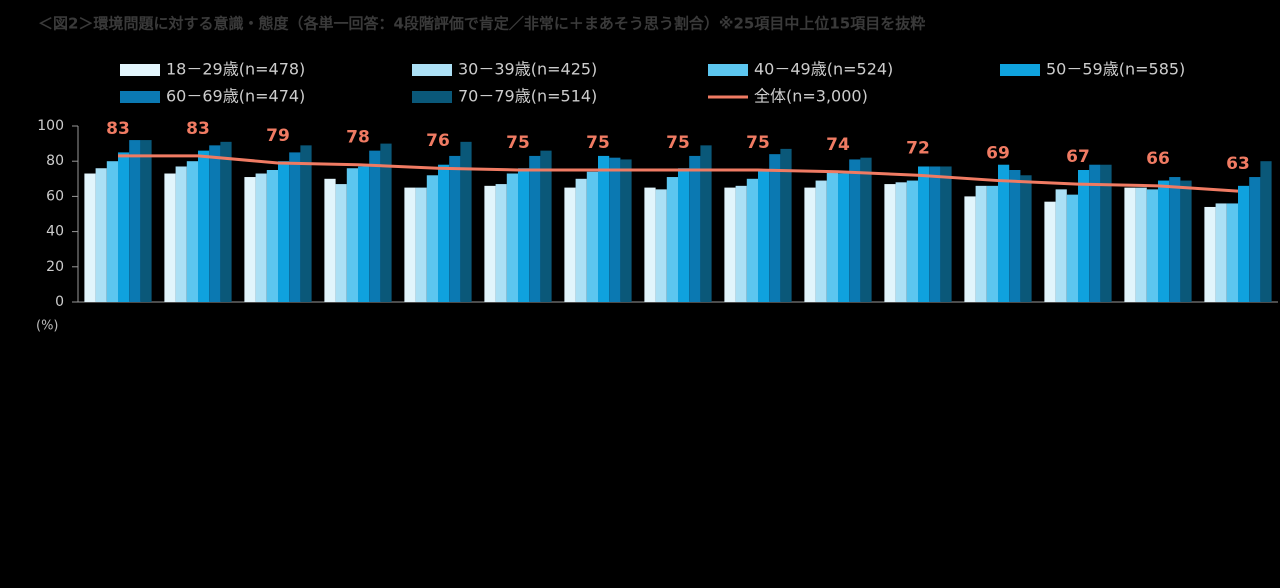 Image resolution: width=1280 pixels, height=588 pixels. Describe the element at coordinates (55, 267) in the screenshot. I see `y-tick-label: 20` at that location.